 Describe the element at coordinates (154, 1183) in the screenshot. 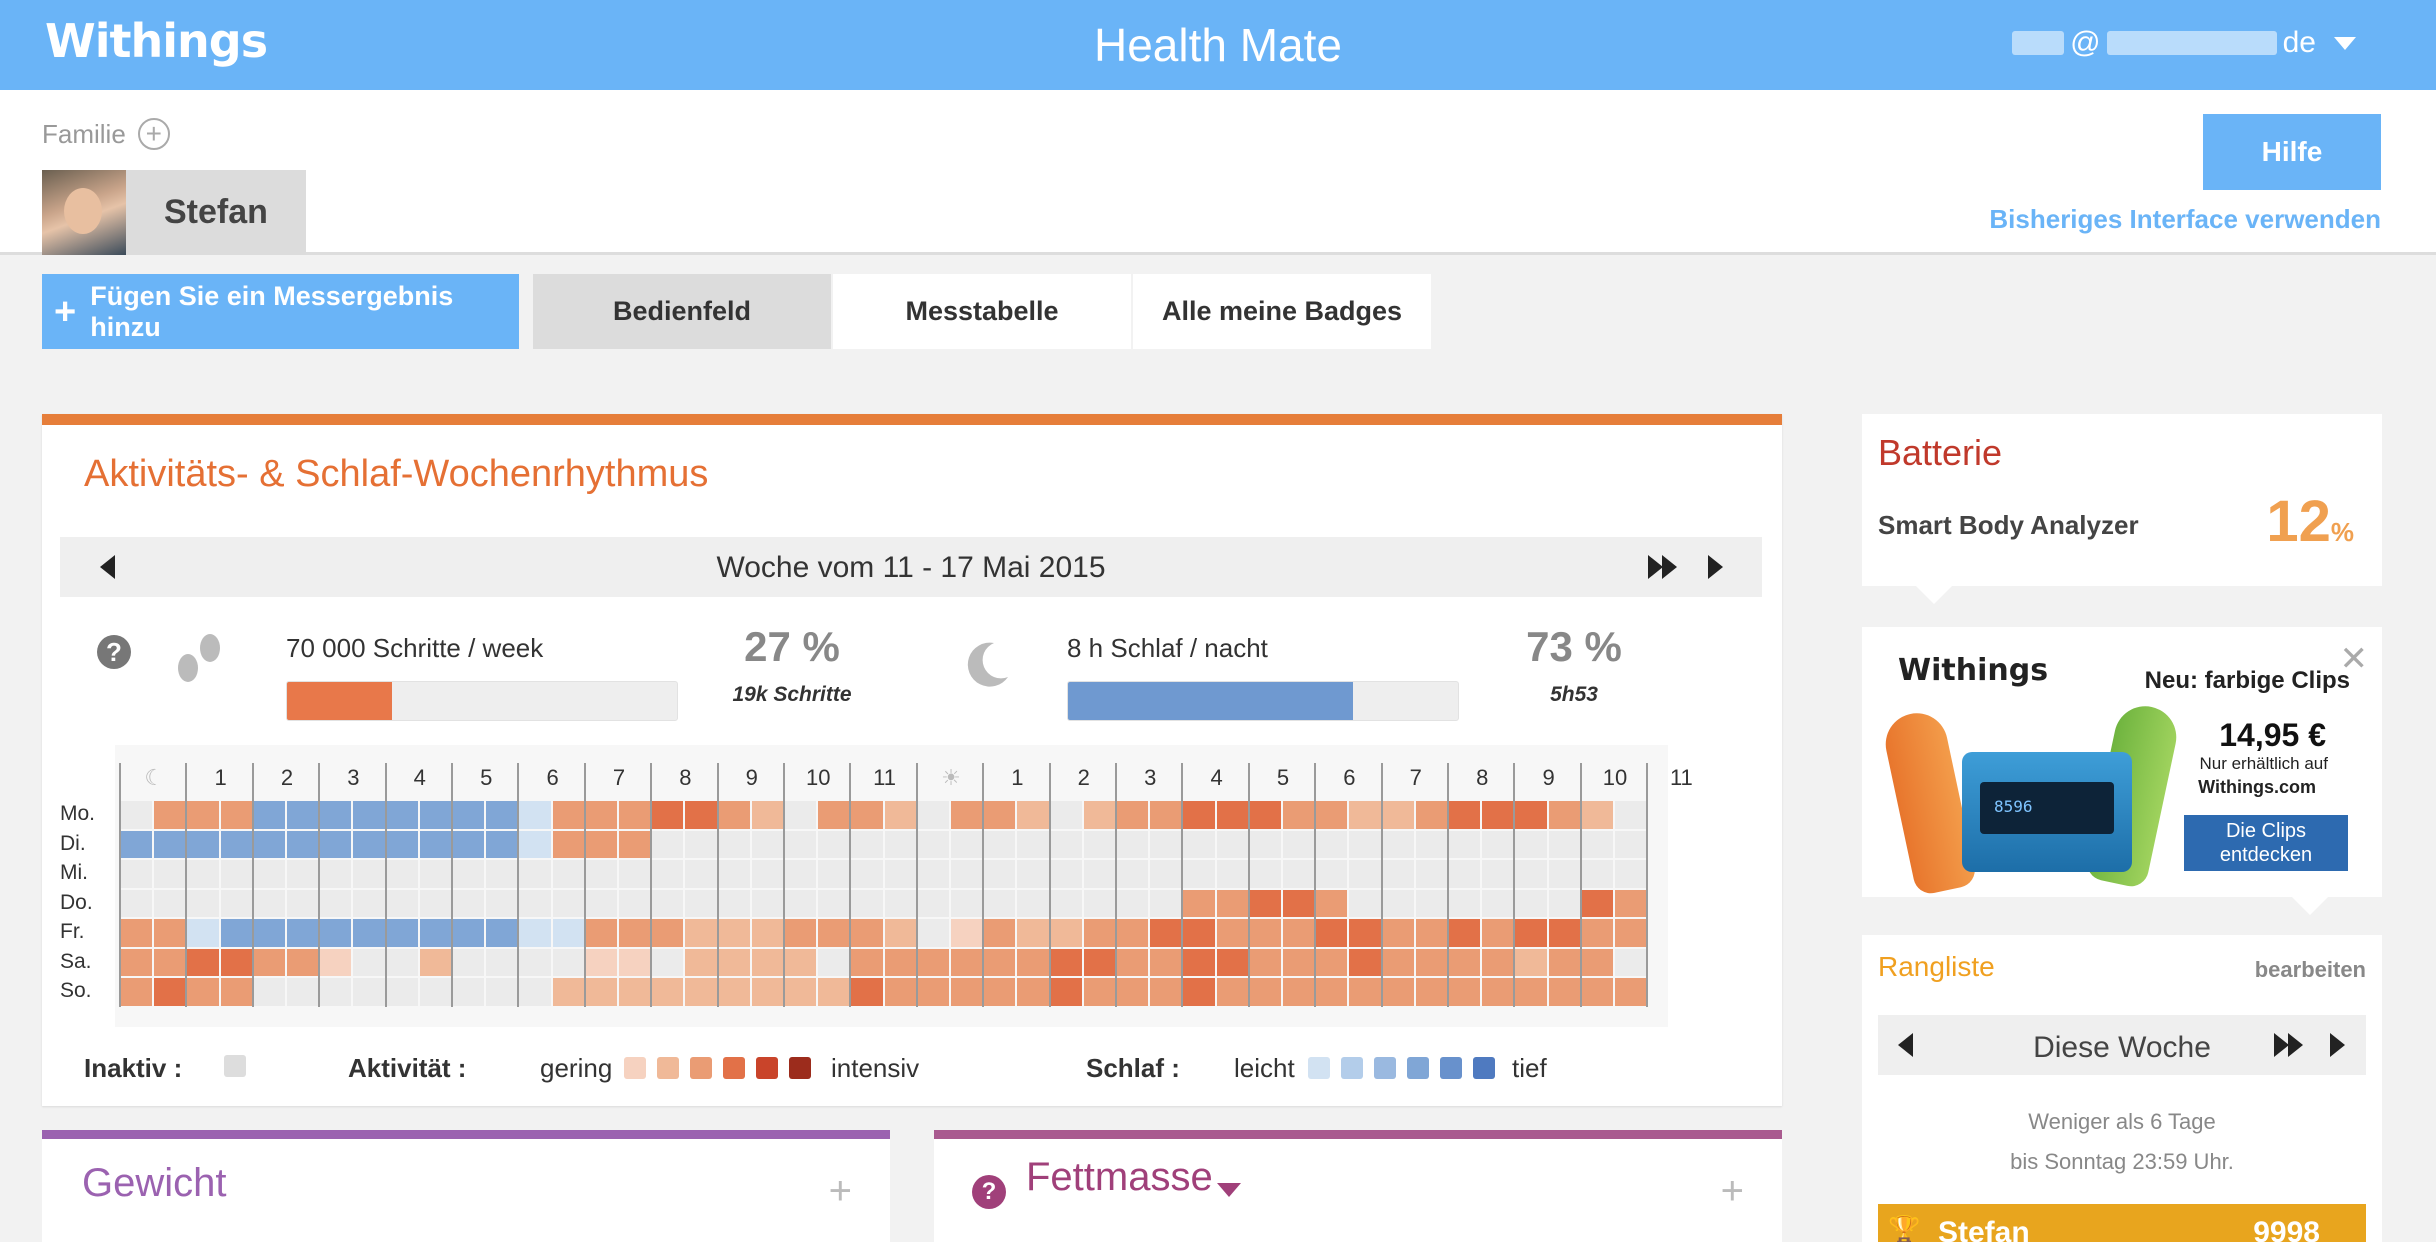

I see `weight-title: Gewicht` at that location.